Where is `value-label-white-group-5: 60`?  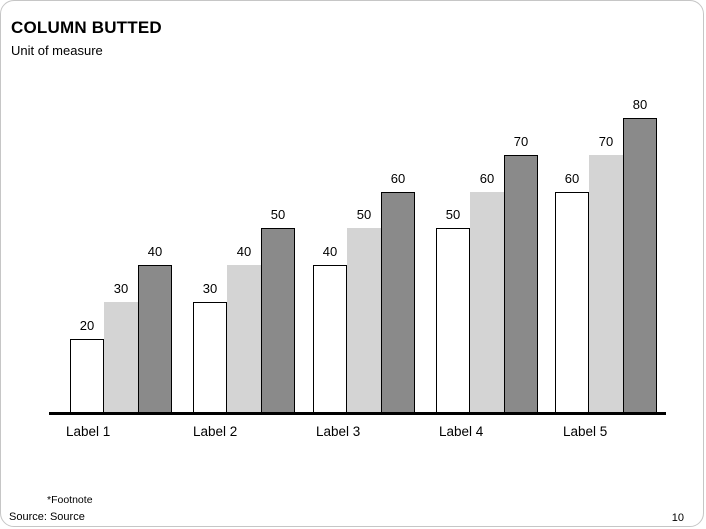 value-label-white-group-5: 60 is located at coordinates (572, 178).